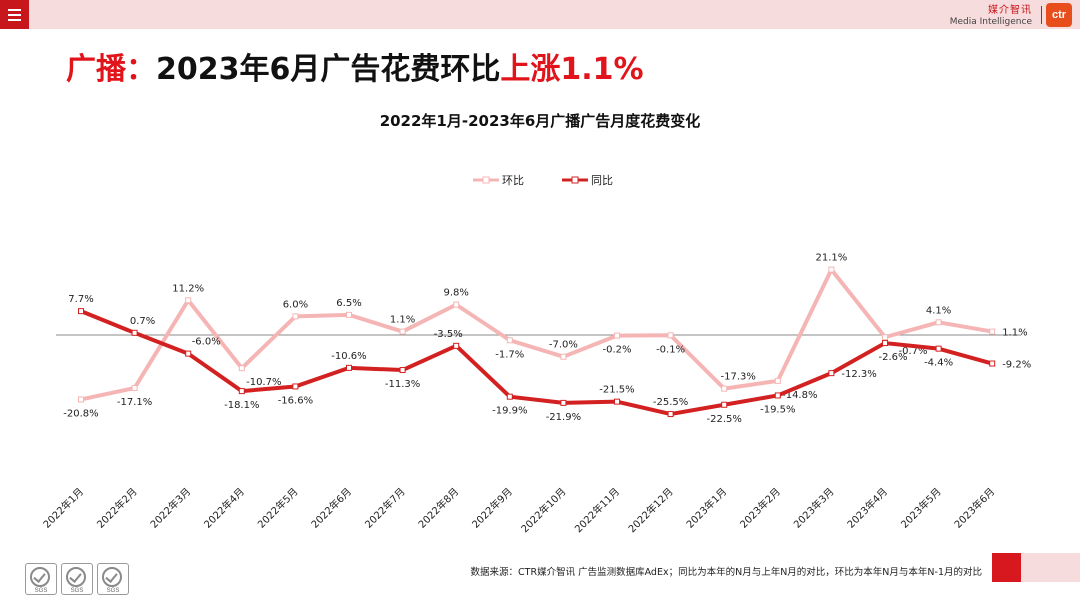 This screenshot has height=608, width=1080. Describe the element at coordinates (867, 508) in the screenshot. I see `x-tick-label: 2023年4月` at that location.